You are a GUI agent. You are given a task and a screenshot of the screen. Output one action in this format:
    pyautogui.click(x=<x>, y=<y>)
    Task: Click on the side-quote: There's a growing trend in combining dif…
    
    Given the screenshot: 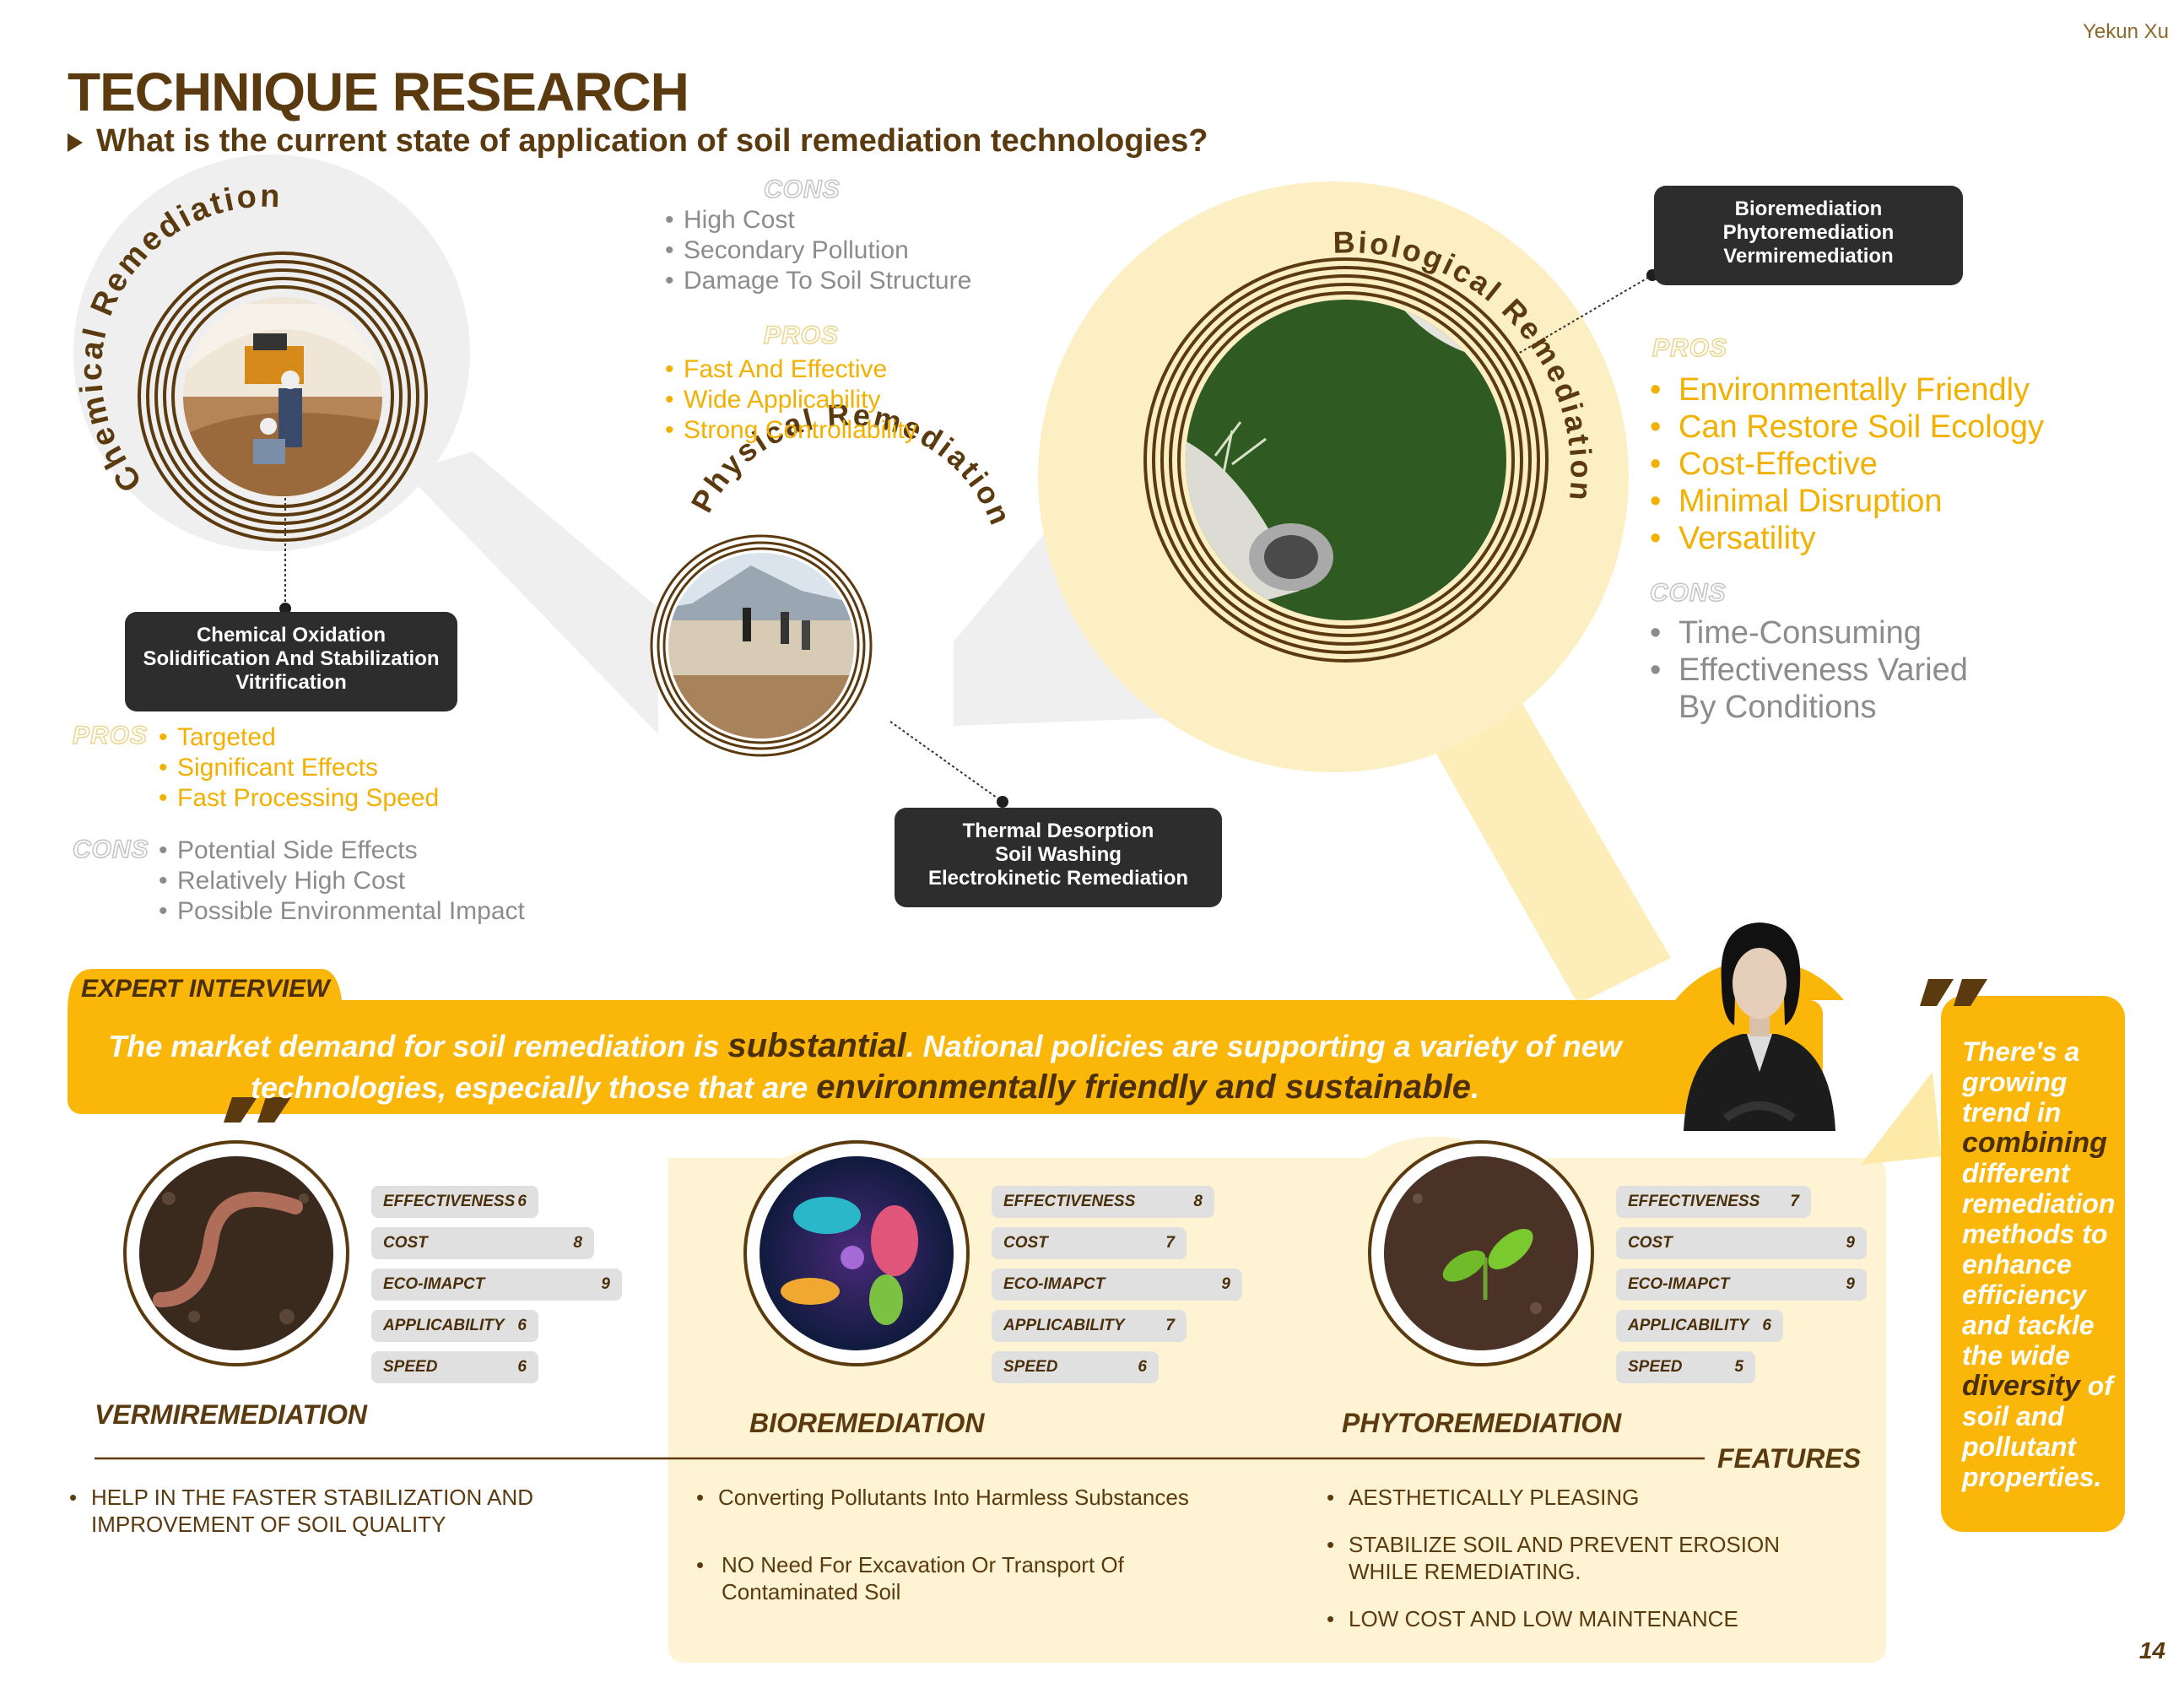 What is the action you would take?
    pyautogui.click(x=2039, y=1264)
    